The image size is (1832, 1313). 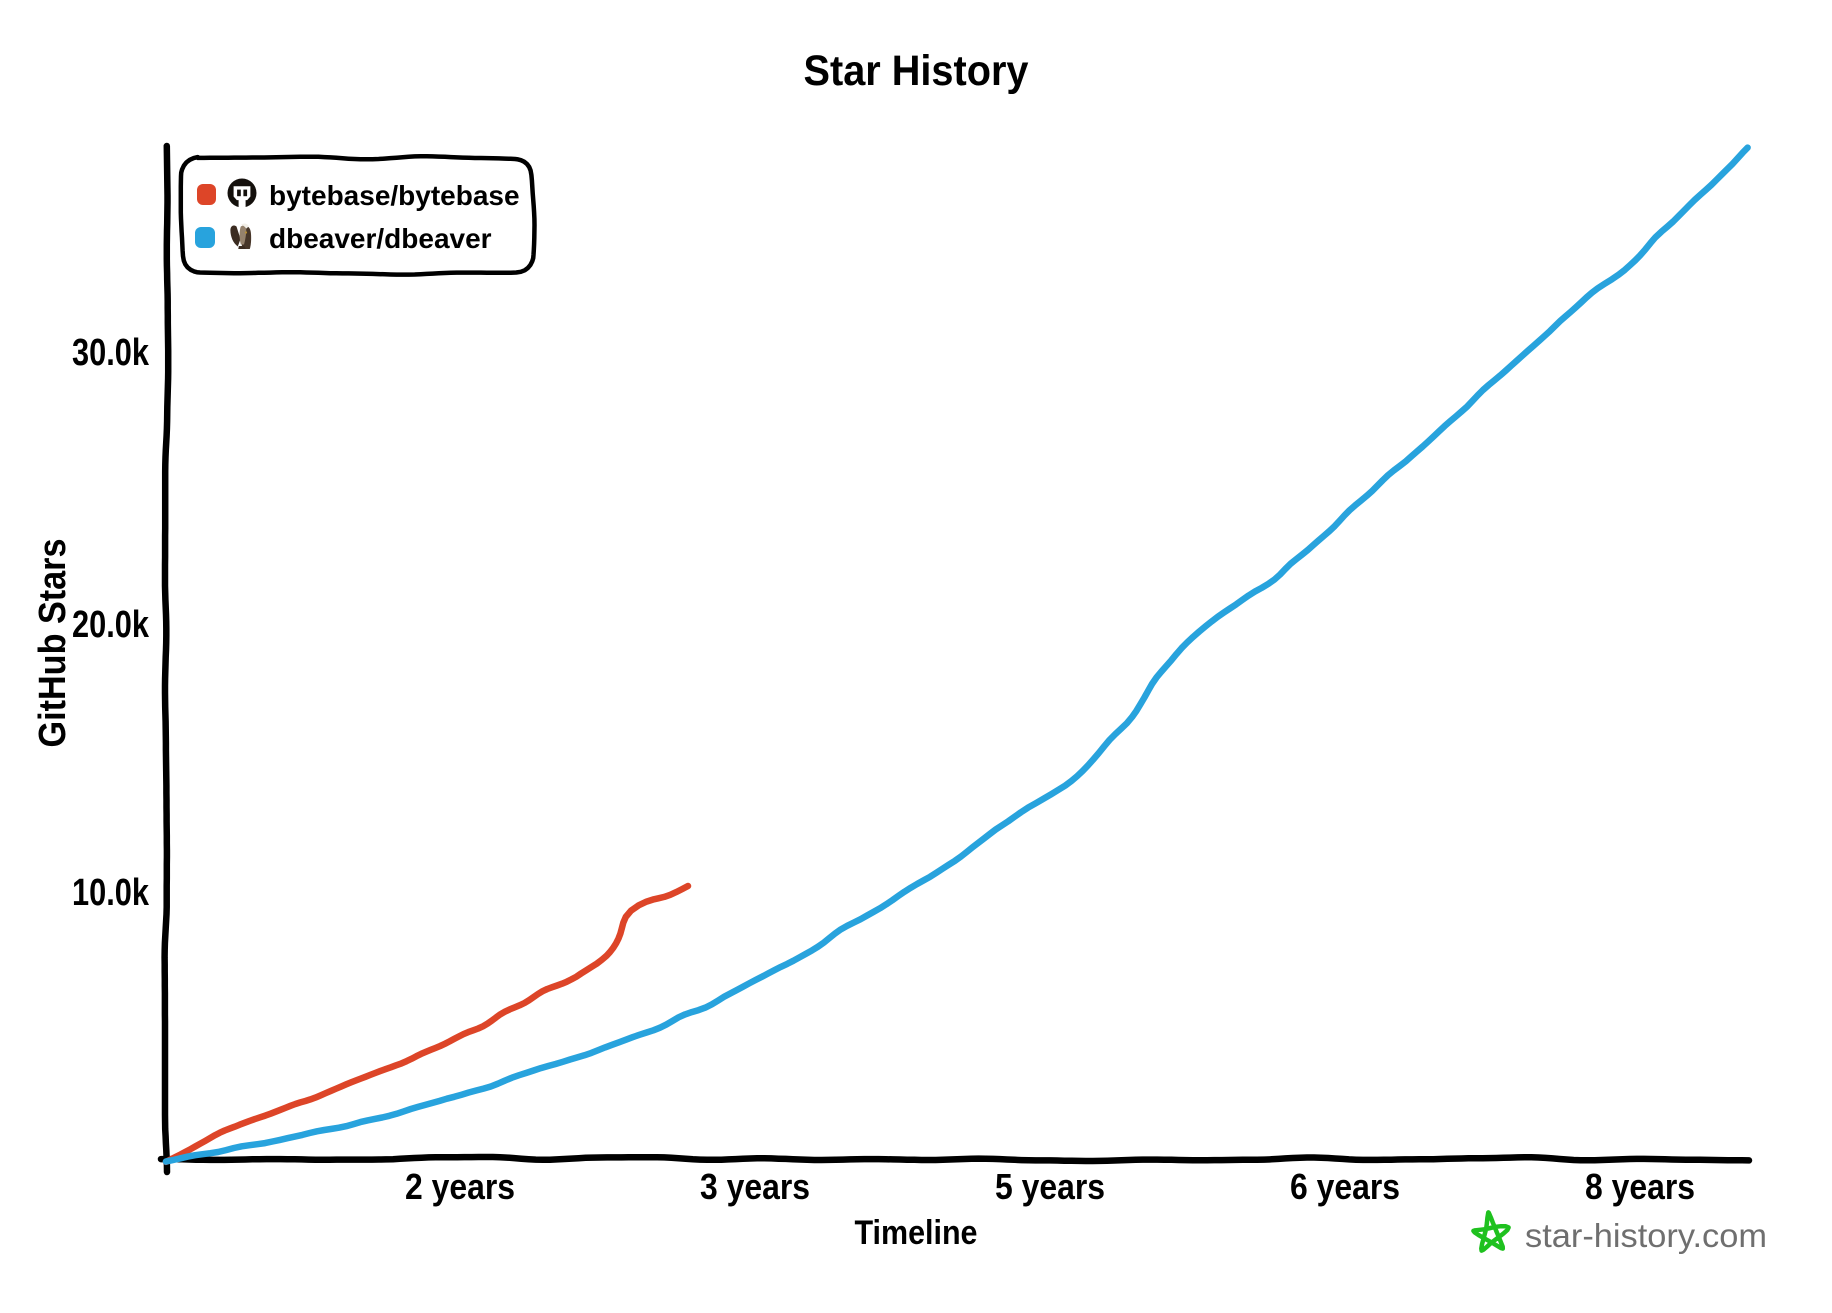 What do you see at coordinates (916, 71) in the screenshot?
I see `svg-text: Star History` at bounding box center [916, 71].